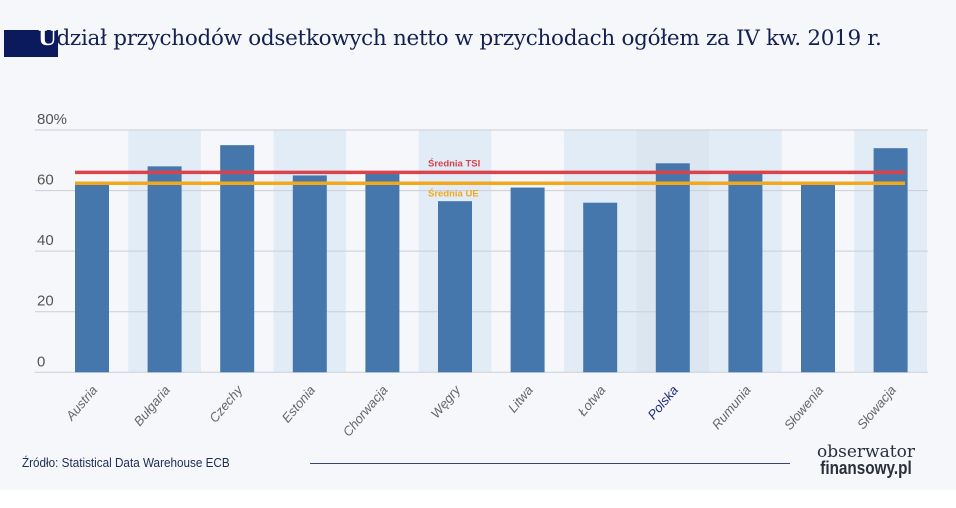 This screenshot has width=956, height=508. Describe the element at coordinates (663, 403) in the screenshot. I see `x-tick-label: Polska` at that location.